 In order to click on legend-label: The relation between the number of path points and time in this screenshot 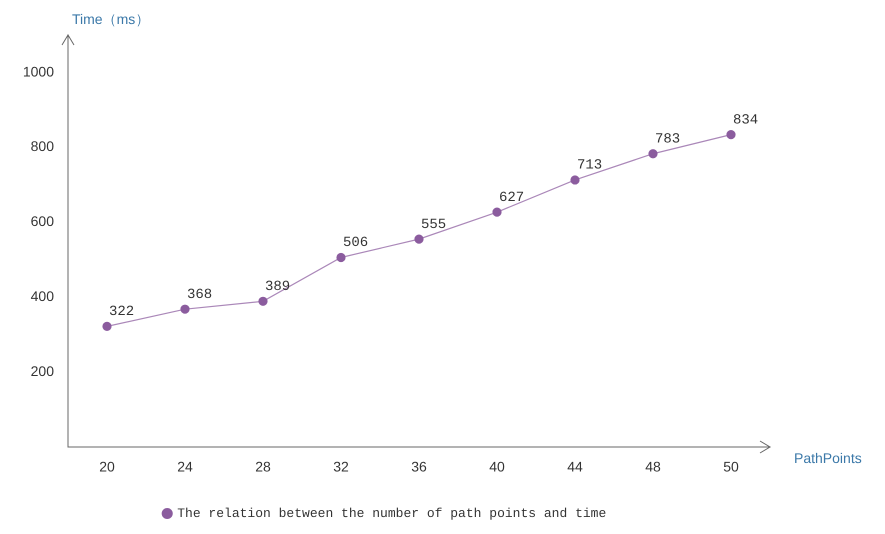, I will do `click(391, 513)`.